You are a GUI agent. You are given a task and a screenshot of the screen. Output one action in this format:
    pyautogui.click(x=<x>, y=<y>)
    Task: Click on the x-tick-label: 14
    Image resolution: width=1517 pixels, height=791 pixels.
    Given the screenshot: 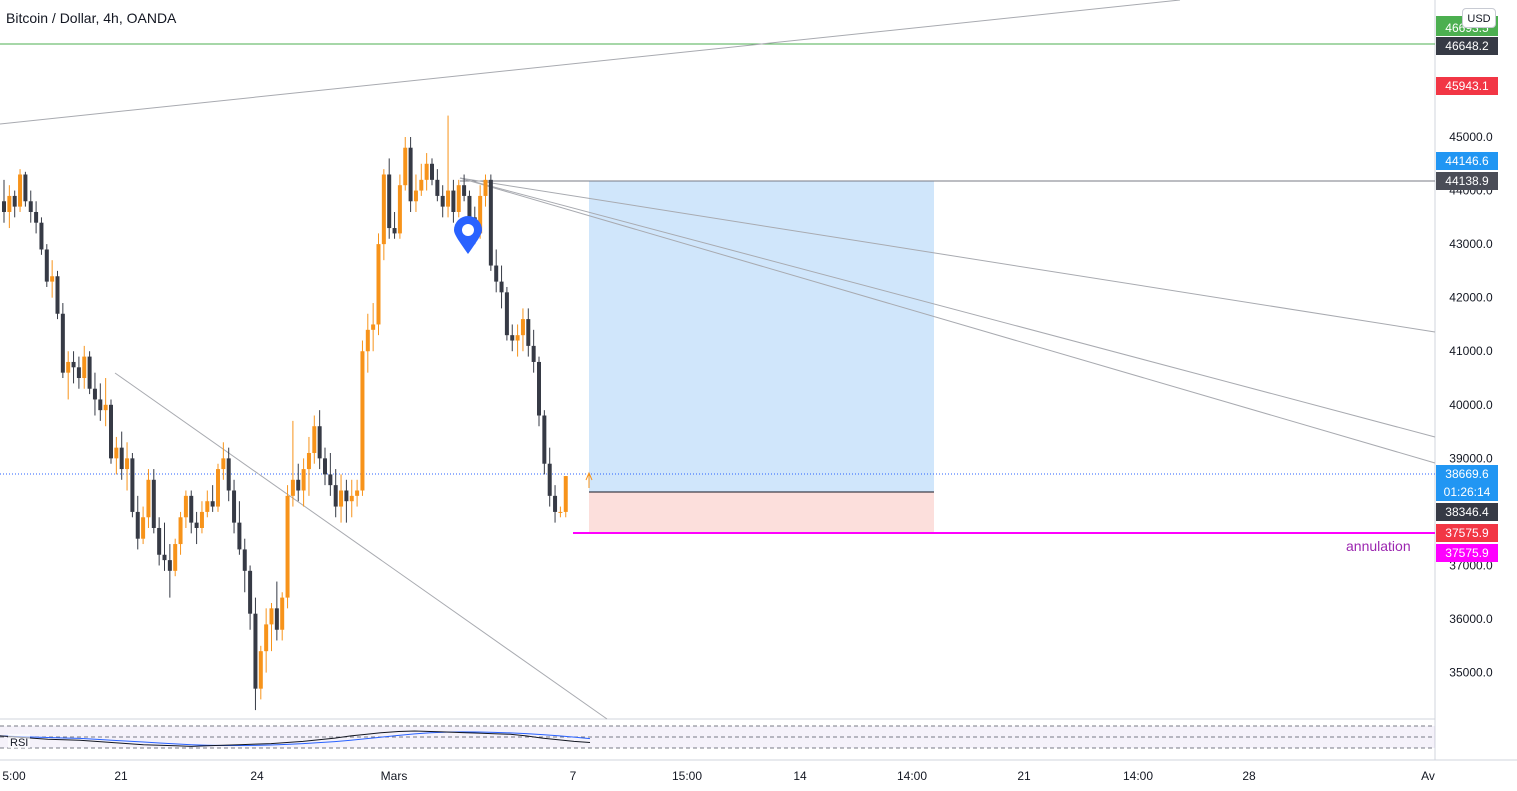 What is the action you would take?
    pyautogui.click(x=800, y=776)
    